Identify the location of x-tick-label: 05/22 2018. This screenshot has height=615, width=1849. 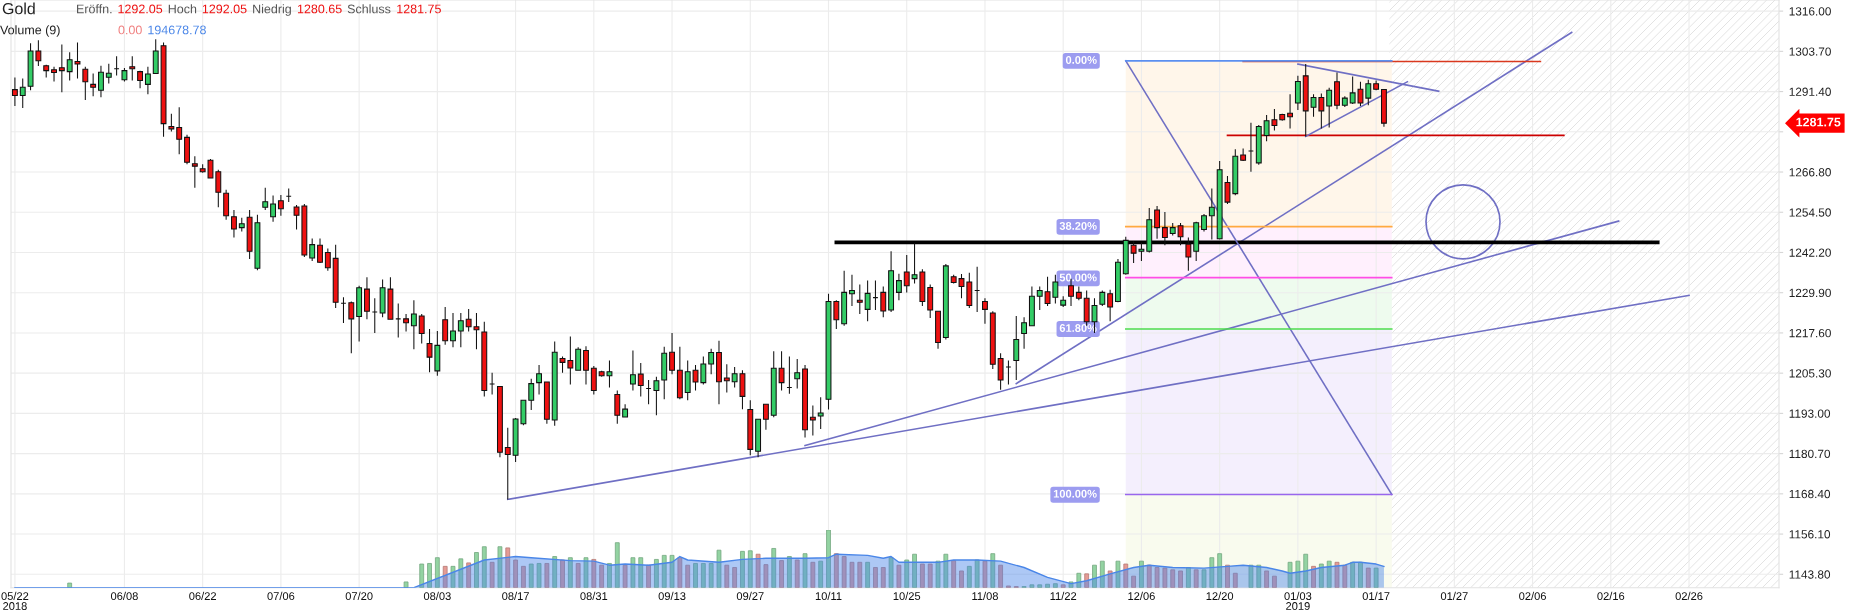
(15, 600).